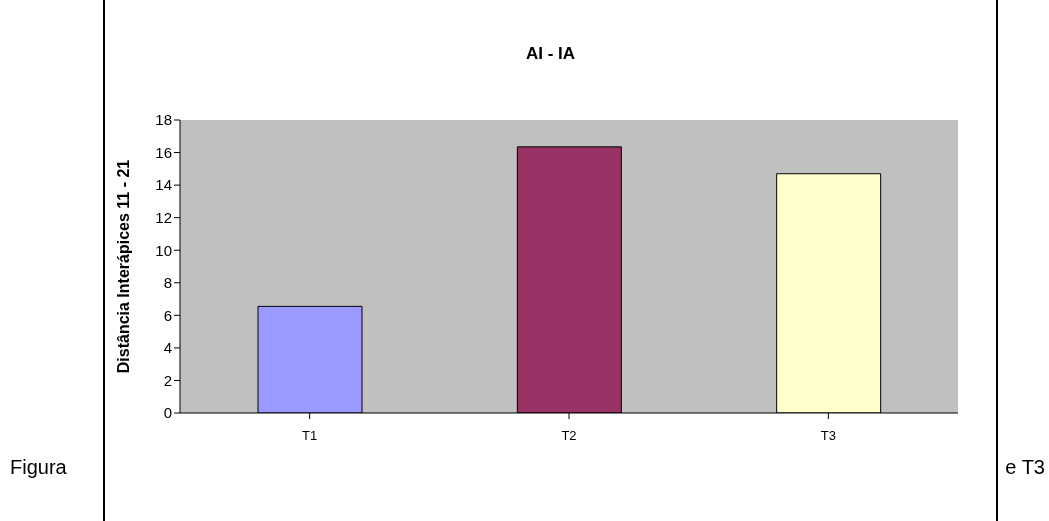 The height and width of the screenshot is (521, 1049). I want to click on text: Figura, so click(38, 467).